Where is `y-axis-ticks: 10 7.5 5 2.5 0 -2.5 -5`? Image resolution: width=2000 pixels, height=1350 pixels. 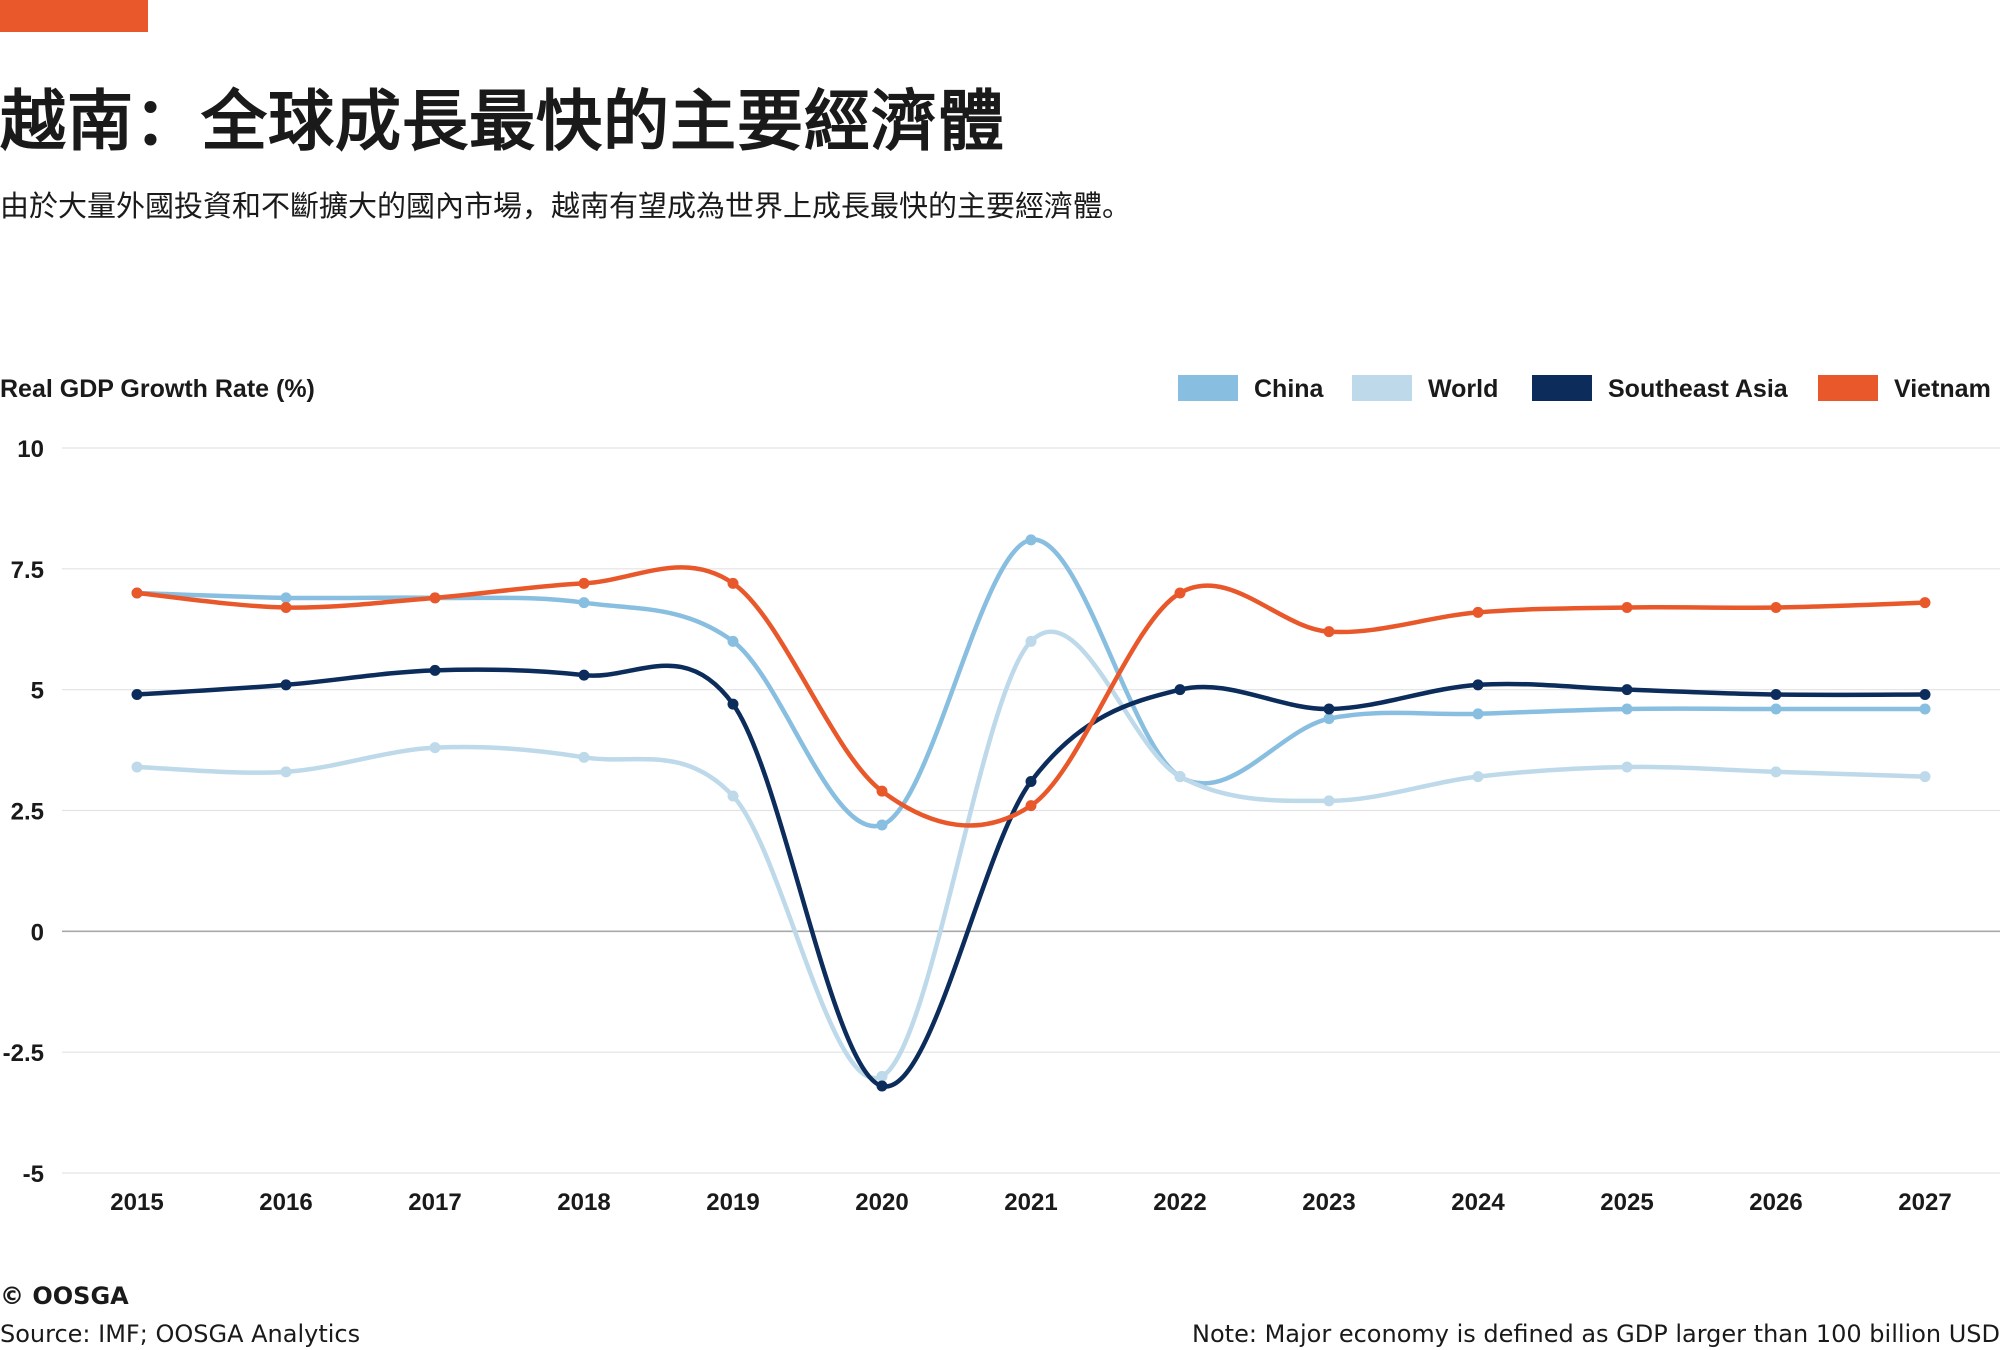
y-axis-ticks: 10 7.5 5 2.5 0 -2.5 -5 is located at coordinates (23, 812).